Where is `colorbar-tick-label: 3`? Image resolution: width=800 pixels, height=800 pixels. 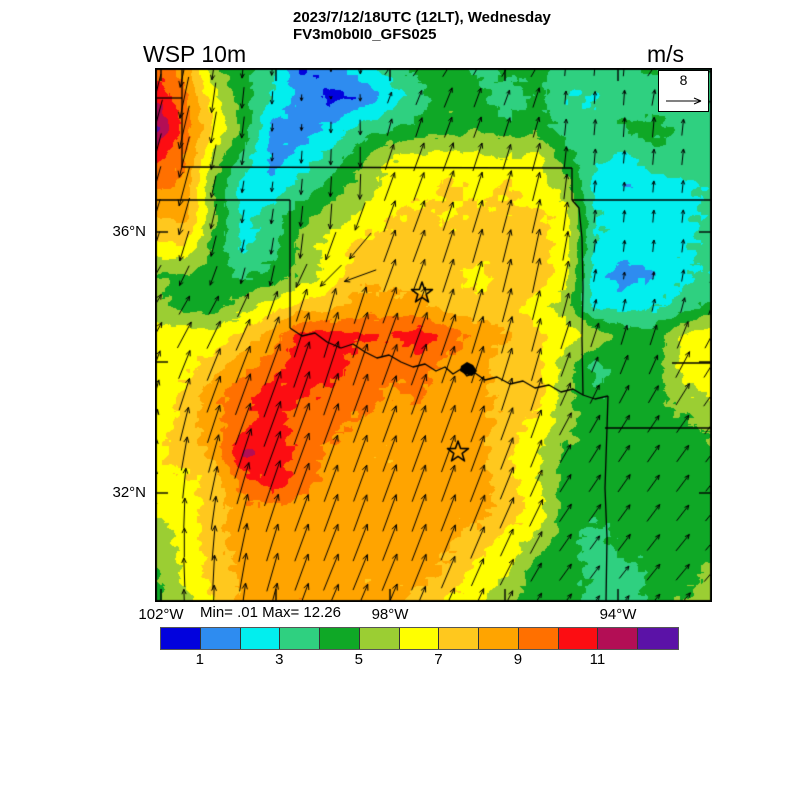
colorbar-tick-label: 3 is located at coordinates (279, 659).